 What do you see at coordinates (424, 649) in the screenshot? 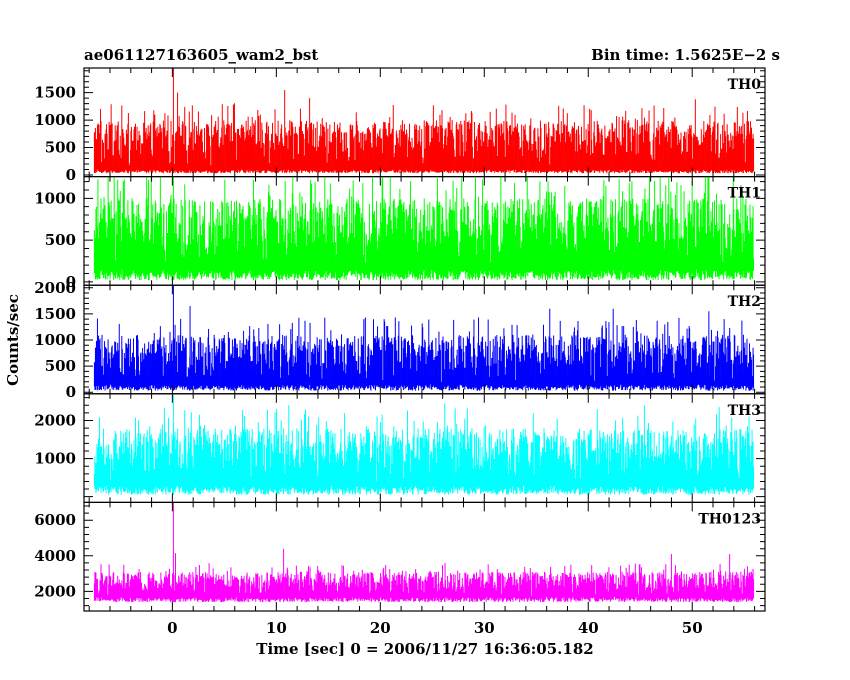
I see `x-axis-label: Time [sec] 0 = 2006/11/27 16:36:05.182` at bounding box center [424, 649].